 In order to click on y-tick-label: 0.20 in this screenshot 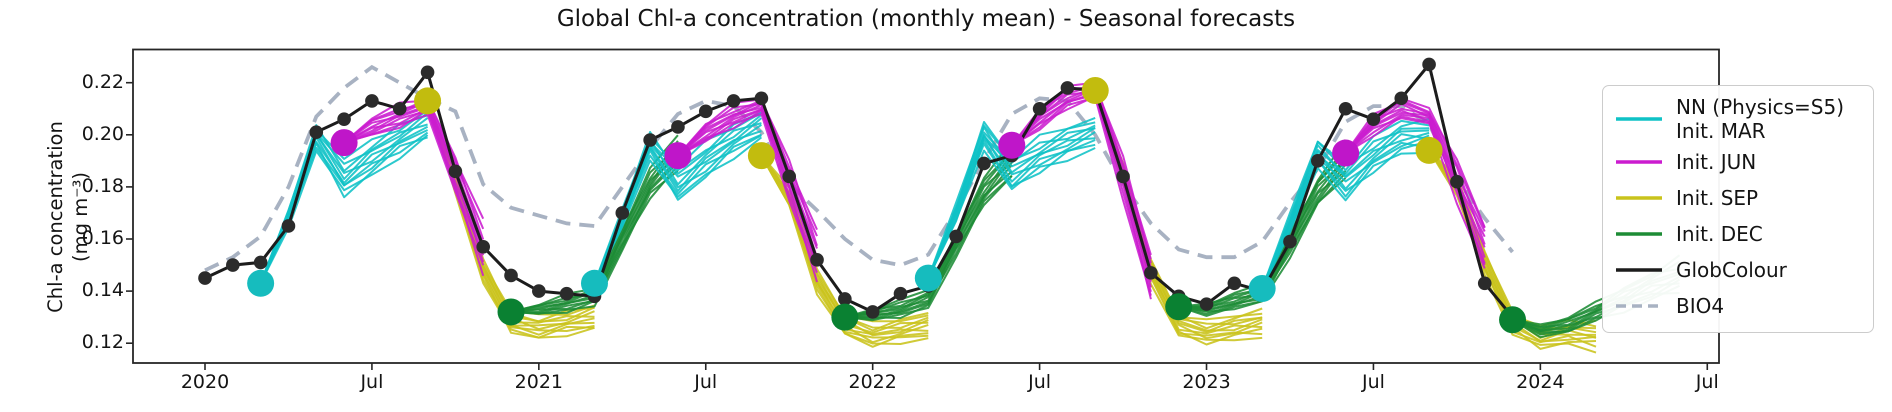, I will do `click(102, 133)`.